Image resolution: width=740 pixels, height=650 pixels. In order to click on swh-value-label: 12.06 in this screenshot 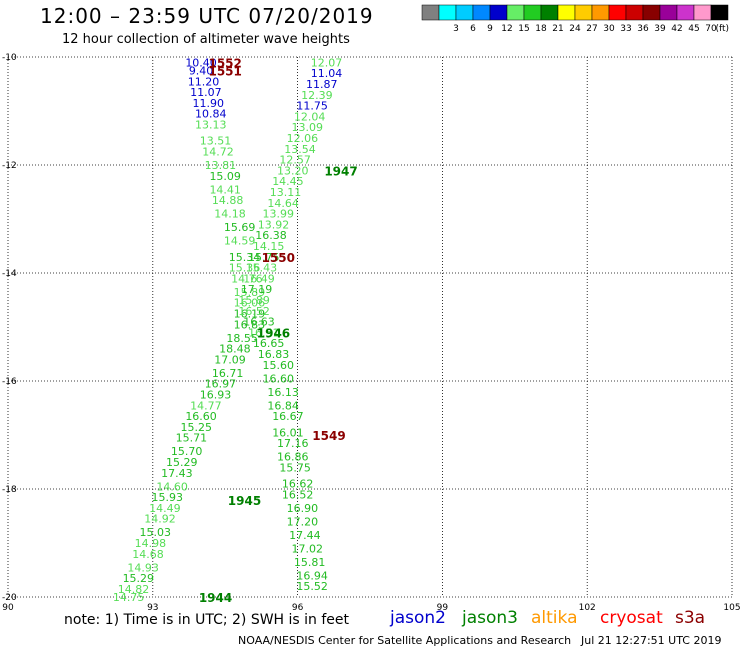, I will do `click(303, 138)`.